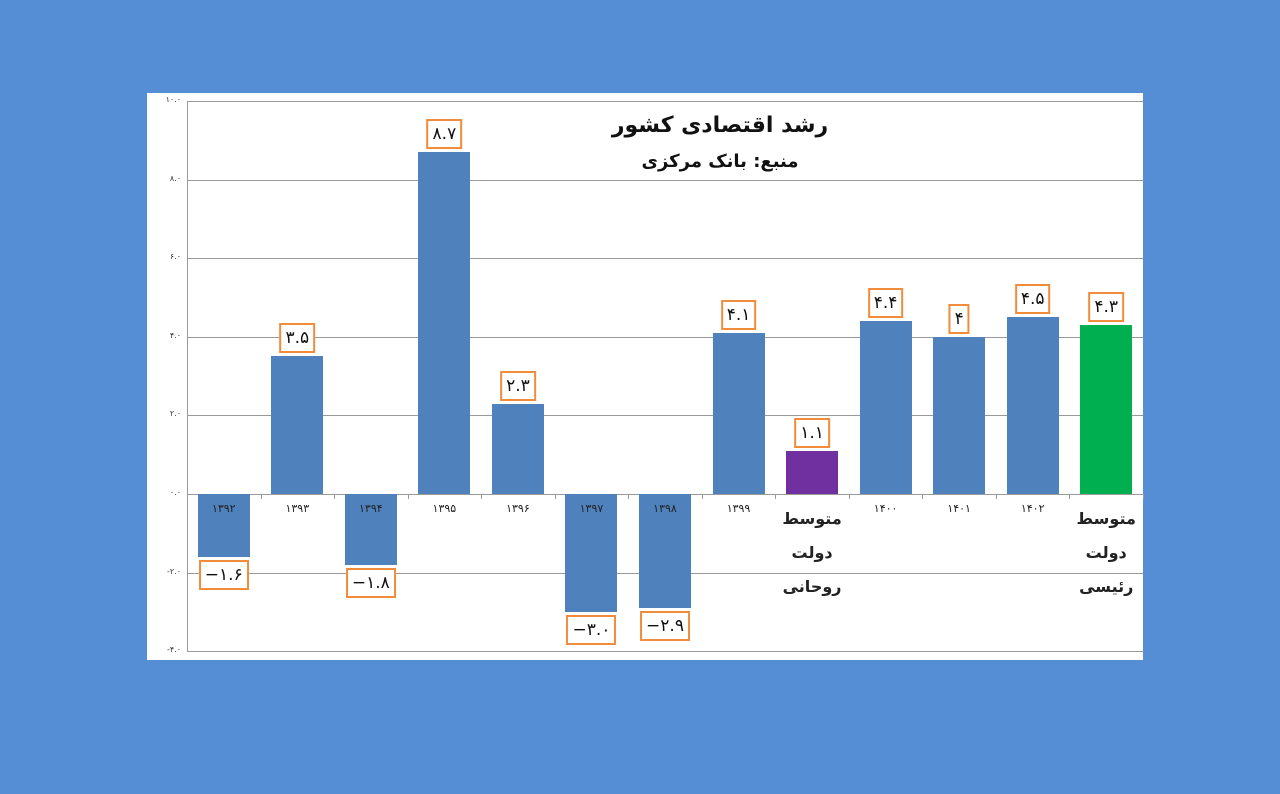  I want to click on x-category-label: متوسط دولت رئیسی, so click(1106, 552).